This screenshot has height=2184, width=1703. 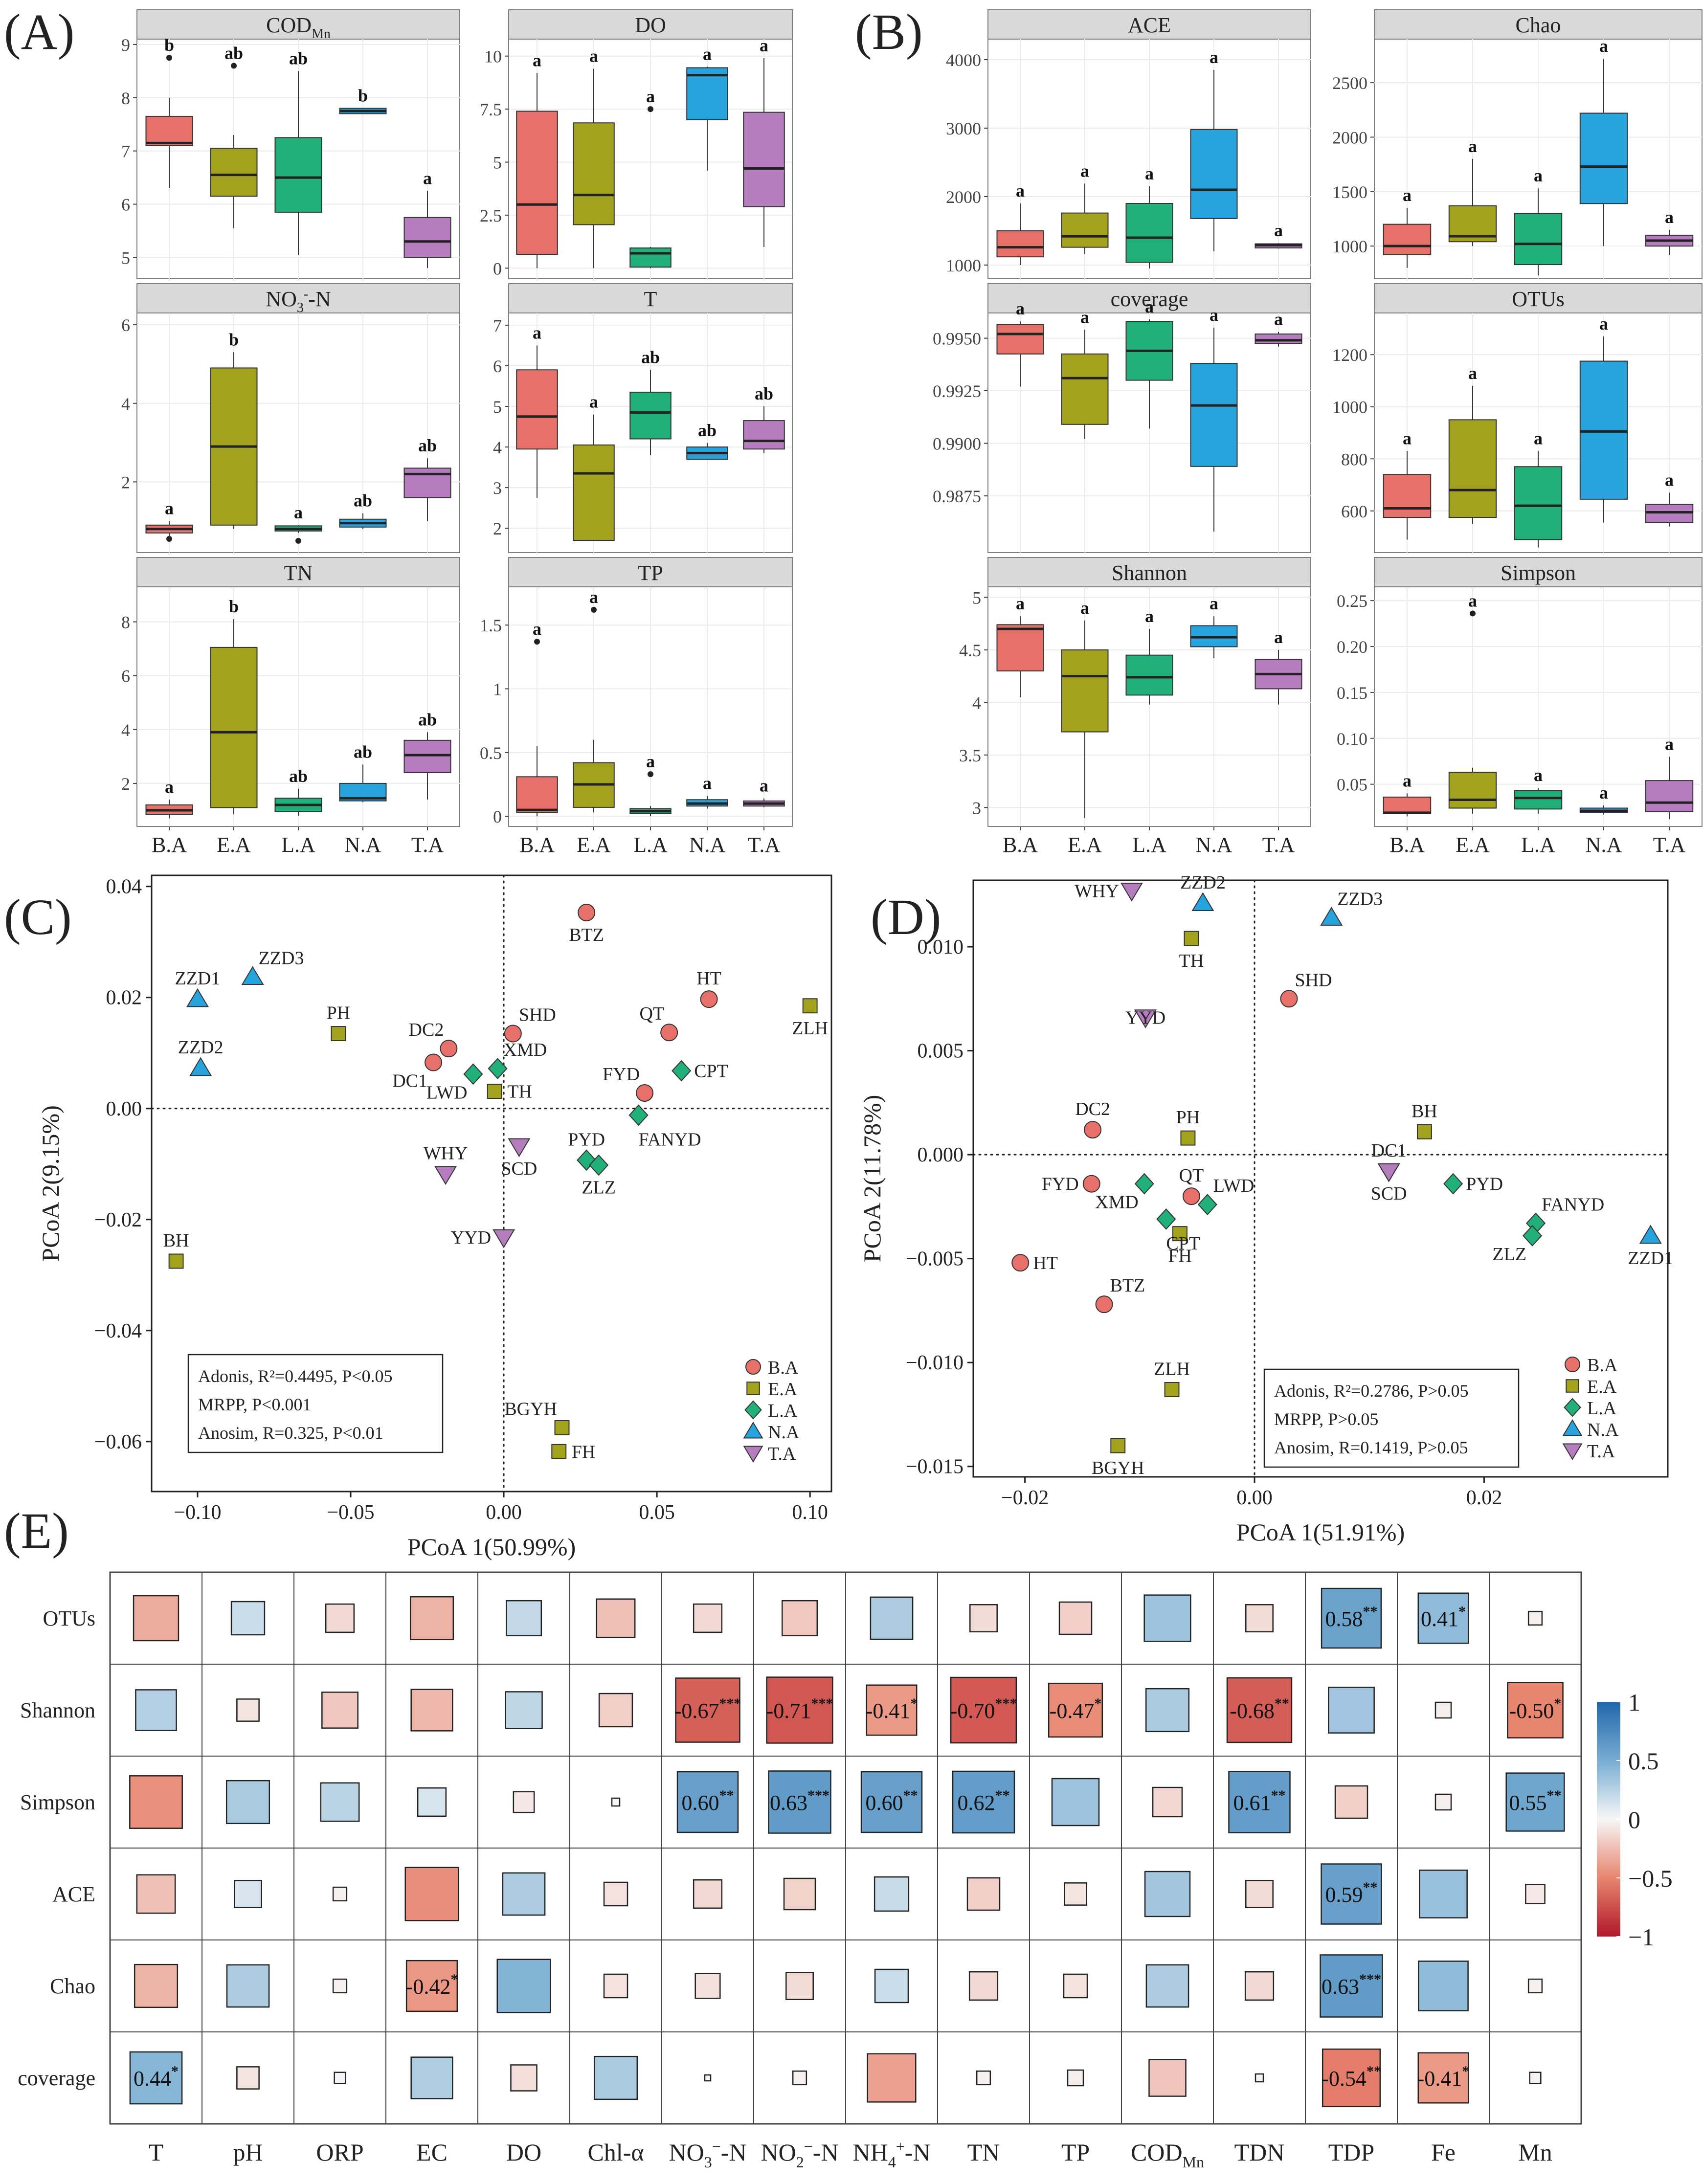 What do you see at coordinates (984, 1709) in the screenshot?
I see `correlation-value: -0.70***` at bounding box center [984, 1709].